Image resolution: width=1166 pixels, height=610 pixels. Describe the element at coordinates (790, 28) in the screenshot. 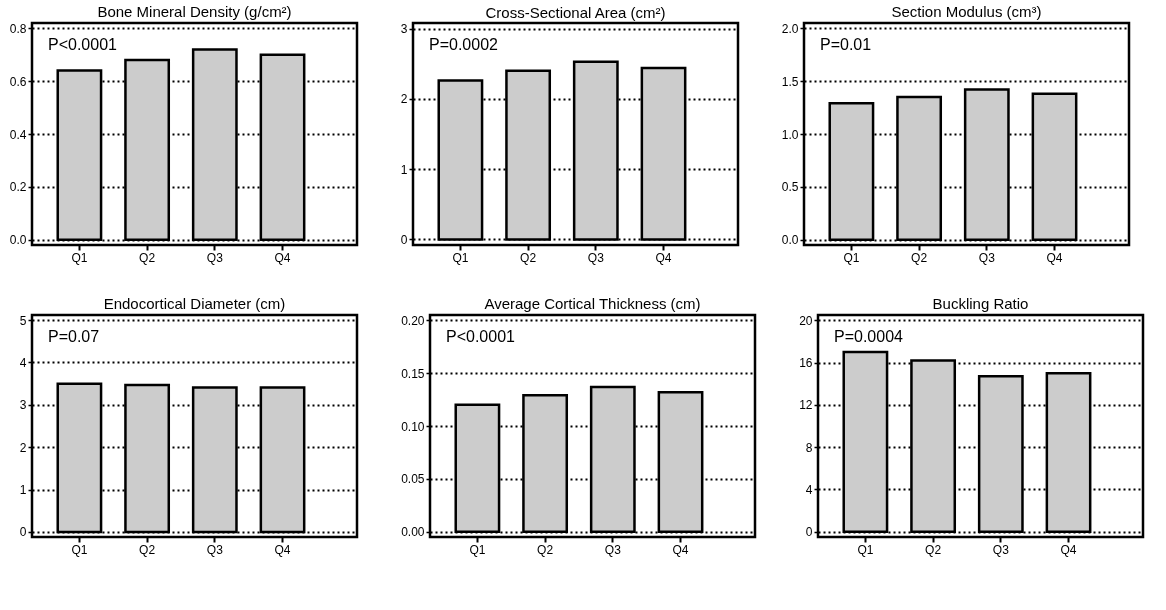

I see `y-tick-label: 2.0` at that location.